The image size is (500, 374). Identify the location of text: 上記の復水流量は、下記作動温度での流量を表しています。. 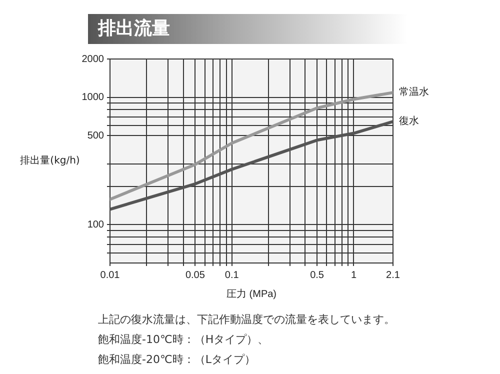
(246, 320).